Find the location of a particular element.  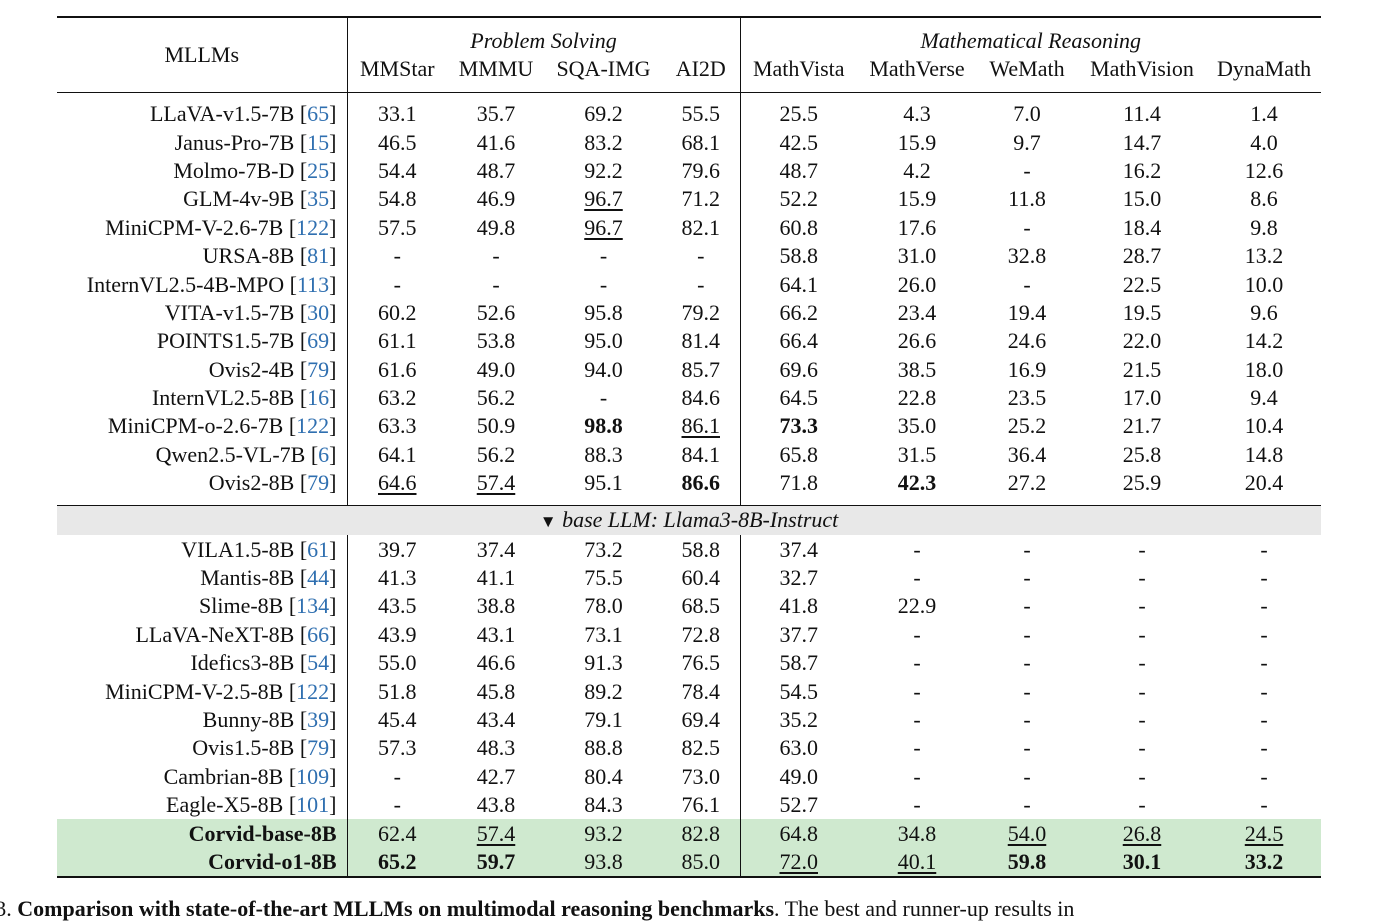

score-cell: 9.7 is located at coordinates (1027, 142).